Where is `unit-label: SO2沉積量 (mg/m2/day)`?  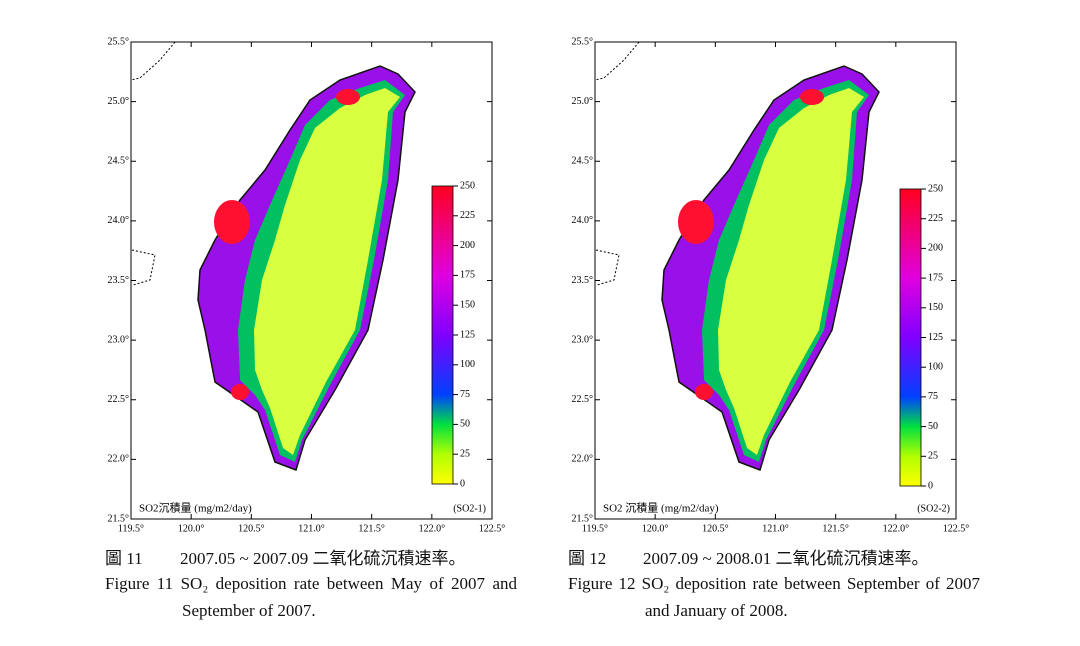
unit-label: SO2沉積量 (mg/m2/day) is located at coordinates (195, 508).